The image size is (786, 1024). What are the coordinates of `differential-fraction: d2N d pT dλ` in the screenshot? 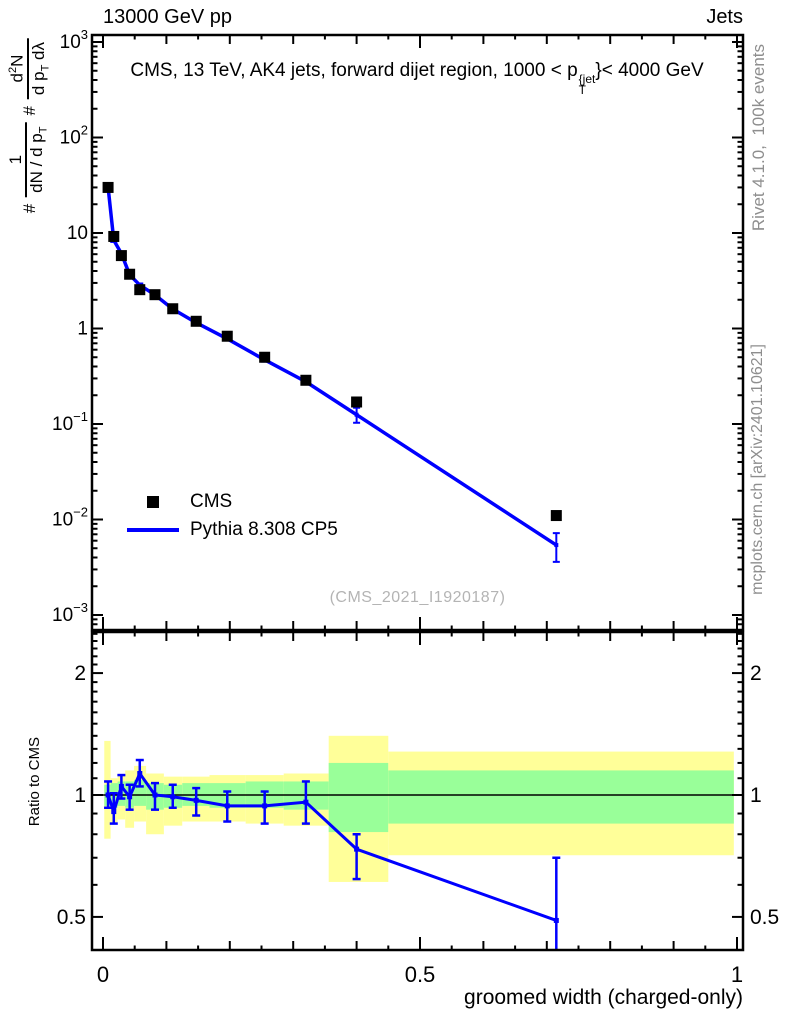 It's located at (29, 69).